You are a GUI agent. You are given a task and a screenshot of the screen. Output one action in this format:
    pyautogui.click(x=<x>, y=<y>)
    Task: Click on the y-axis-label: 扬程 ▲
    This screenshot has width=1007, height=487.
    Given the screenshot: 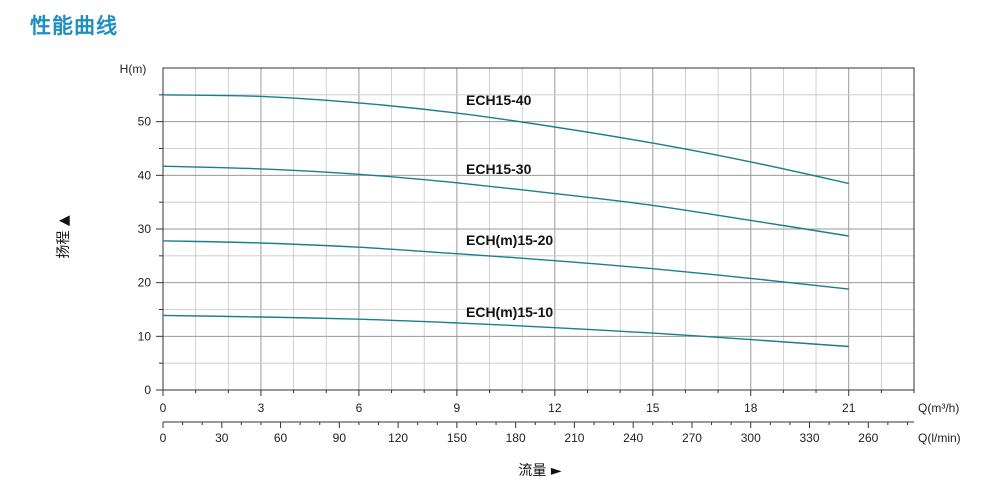 What is the action you would take?
    pyautogui.click(x=64, y=236)
    